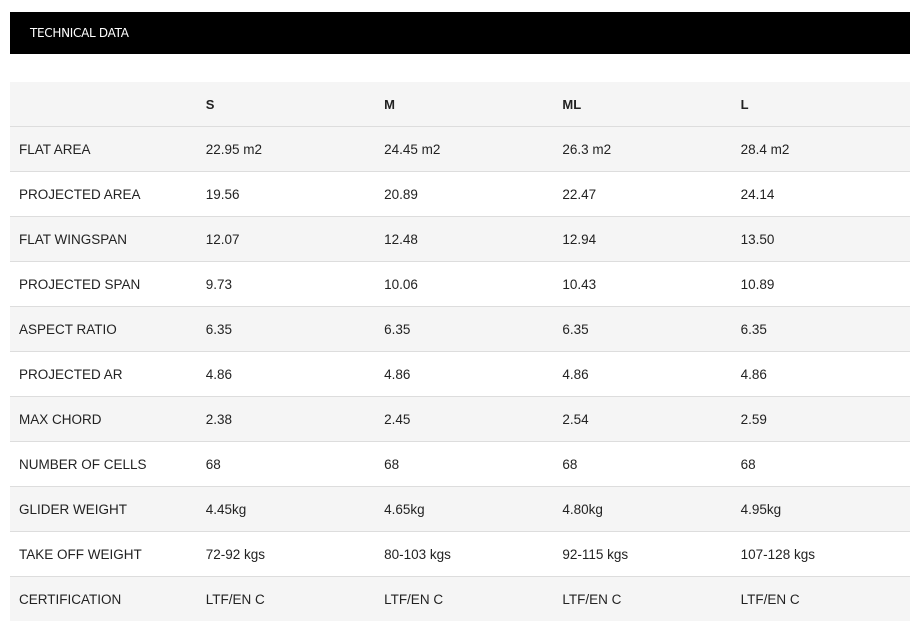 The height and width of the screenshot is (624, 910). Describe the element at coordinates (642, 149) in the screenshot. I see `cell-value: 26.3 m2` at that location.